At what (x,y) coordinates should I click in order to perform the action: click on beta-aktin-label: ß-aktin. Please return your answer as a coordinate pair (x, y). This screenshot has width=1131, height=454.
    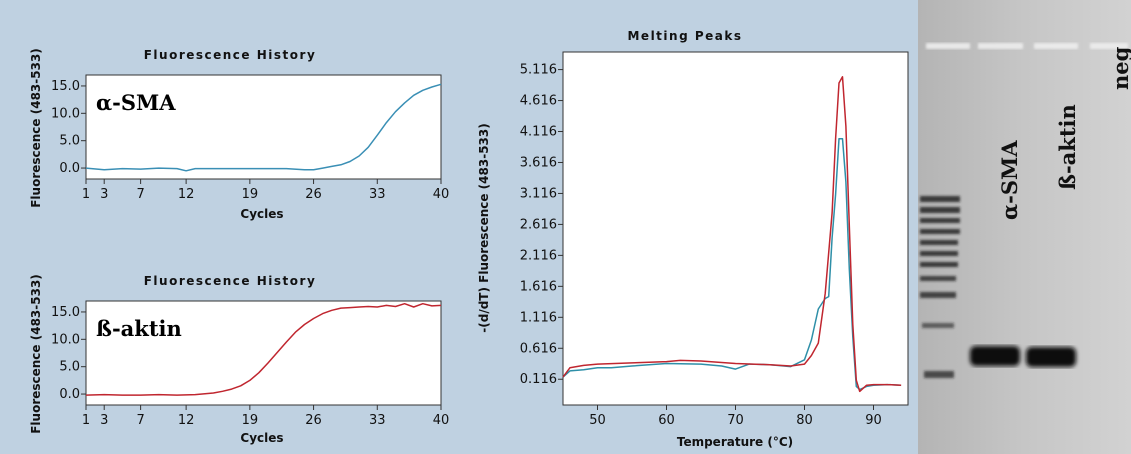
    Looking at the image, I should click on (139, 328).